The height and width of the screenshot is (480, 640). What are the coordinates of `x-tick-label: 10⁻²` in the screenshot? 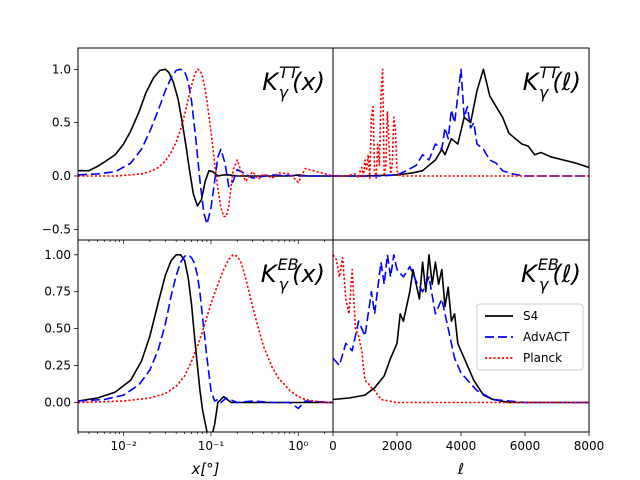 It's located at (123, 446).